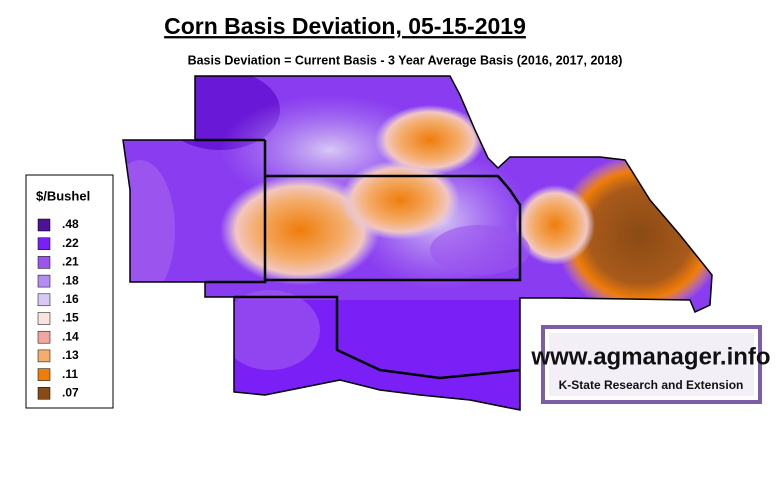 The height and width of the screenshot is (481, 779). Describe the element at coordinates (70, 224) in the screenshot. I see `legend-label: .48` at that location.